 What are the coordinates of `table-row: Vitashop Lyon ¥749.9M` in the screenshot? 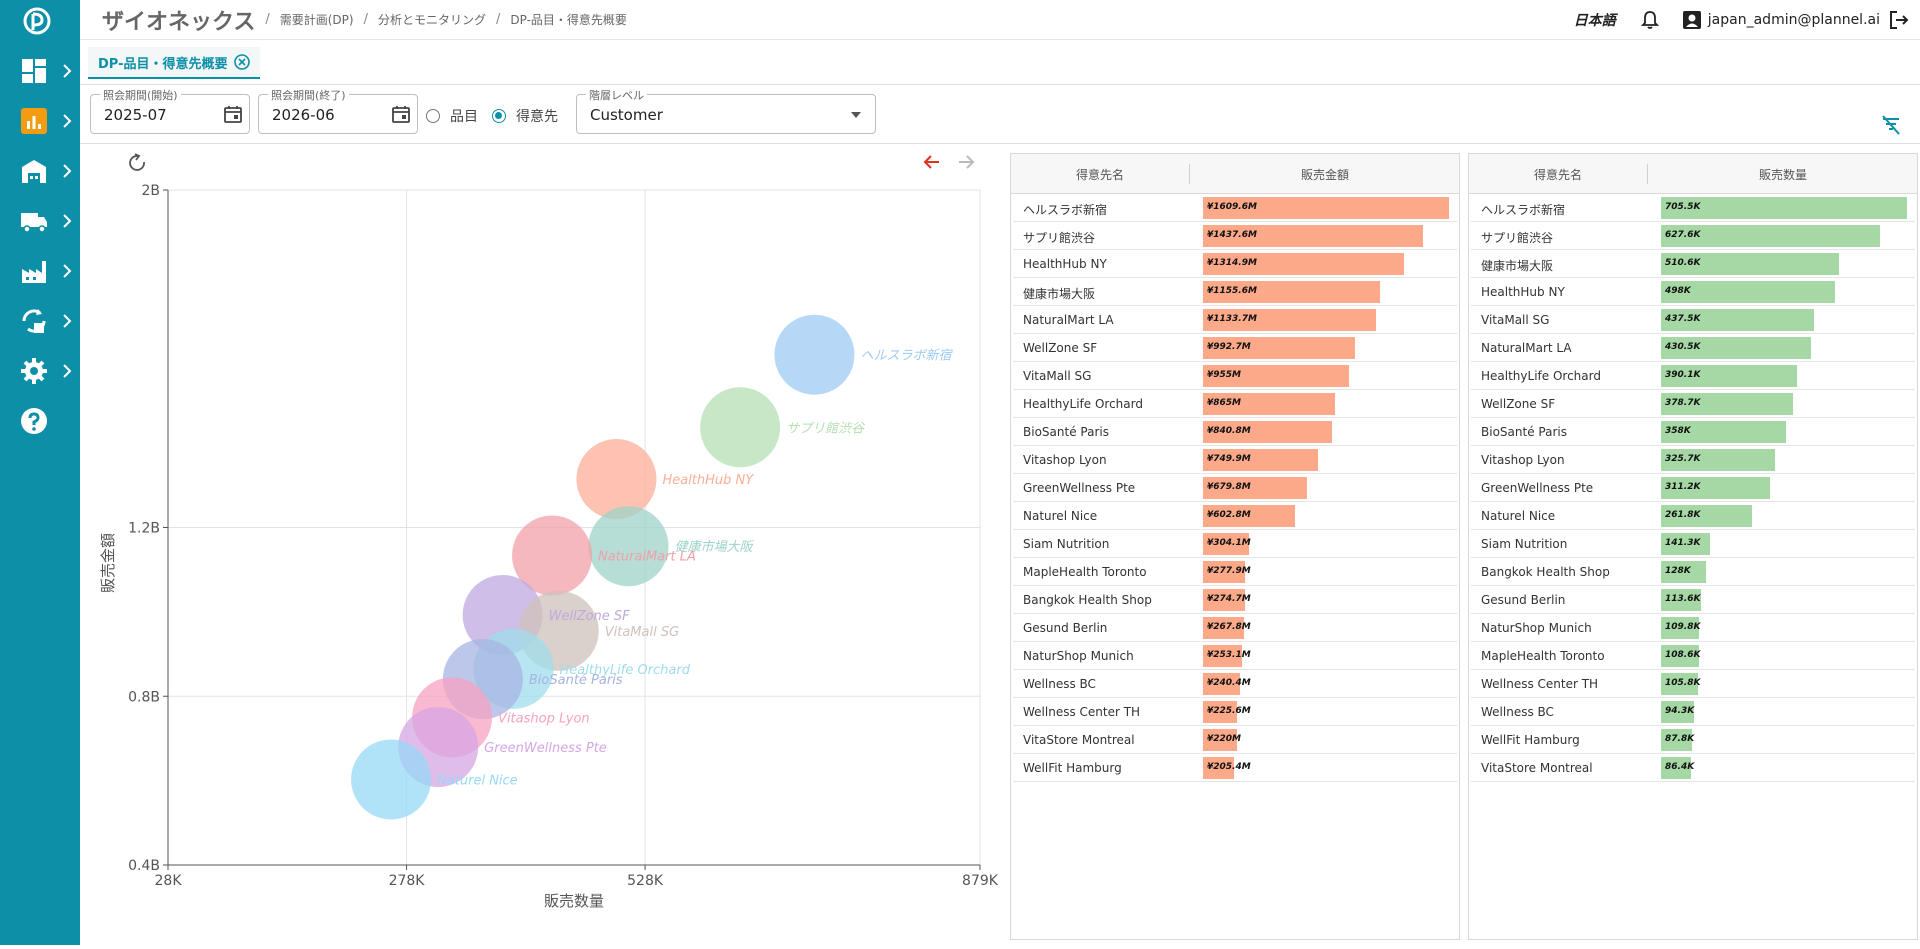 It's located at (1235, 460).